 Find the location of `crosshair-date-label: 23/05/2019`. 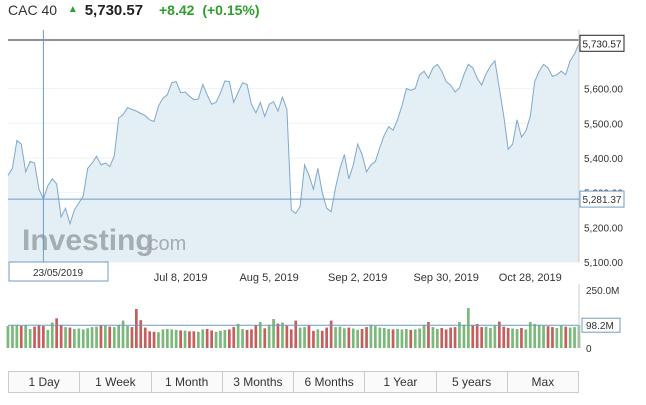

crosshair-date-label: 23/05/2019 is located at coordinates (58, 273).